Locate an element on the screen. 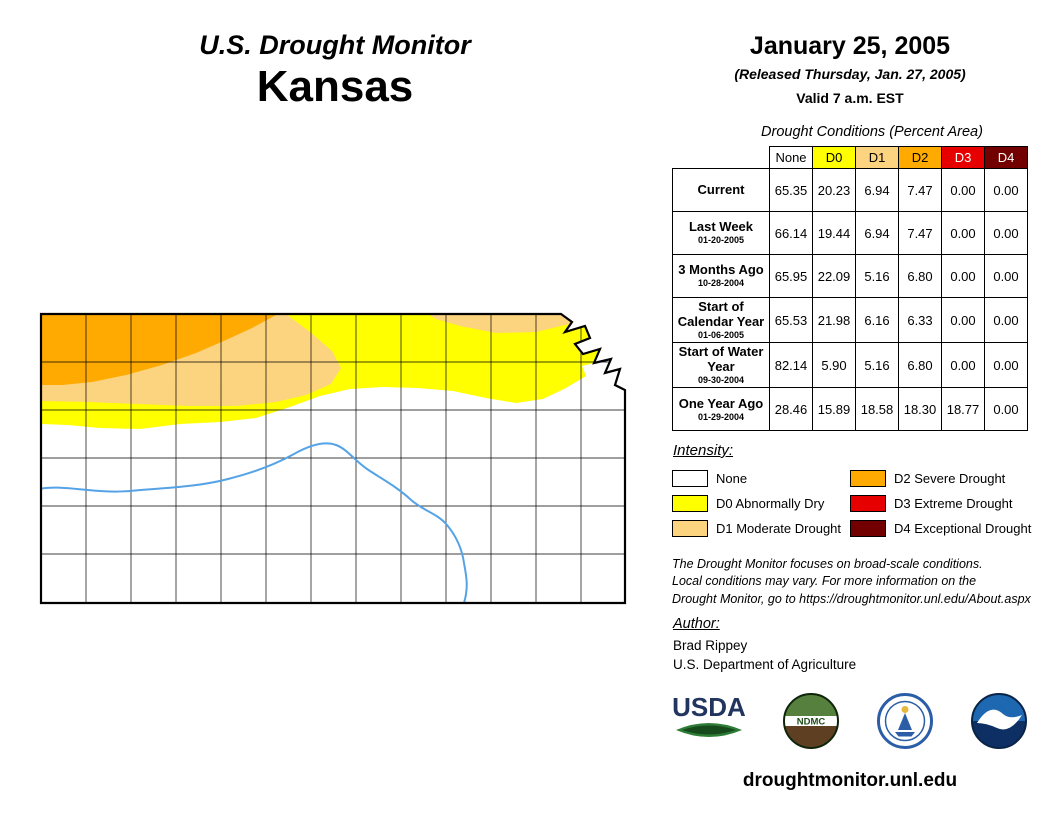 This screenshot has width=1056, height=816. doc-seal-logo is located at coordinates (905, 721).